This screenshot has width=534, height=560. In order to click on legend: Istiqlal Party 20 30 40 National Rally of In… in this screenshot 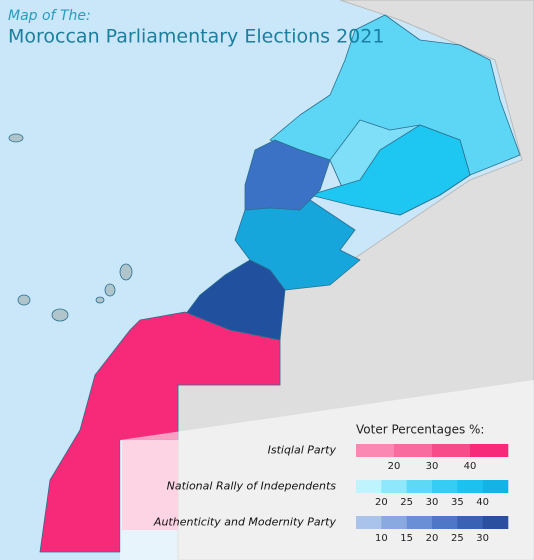, I will do `click(331, 494)`.